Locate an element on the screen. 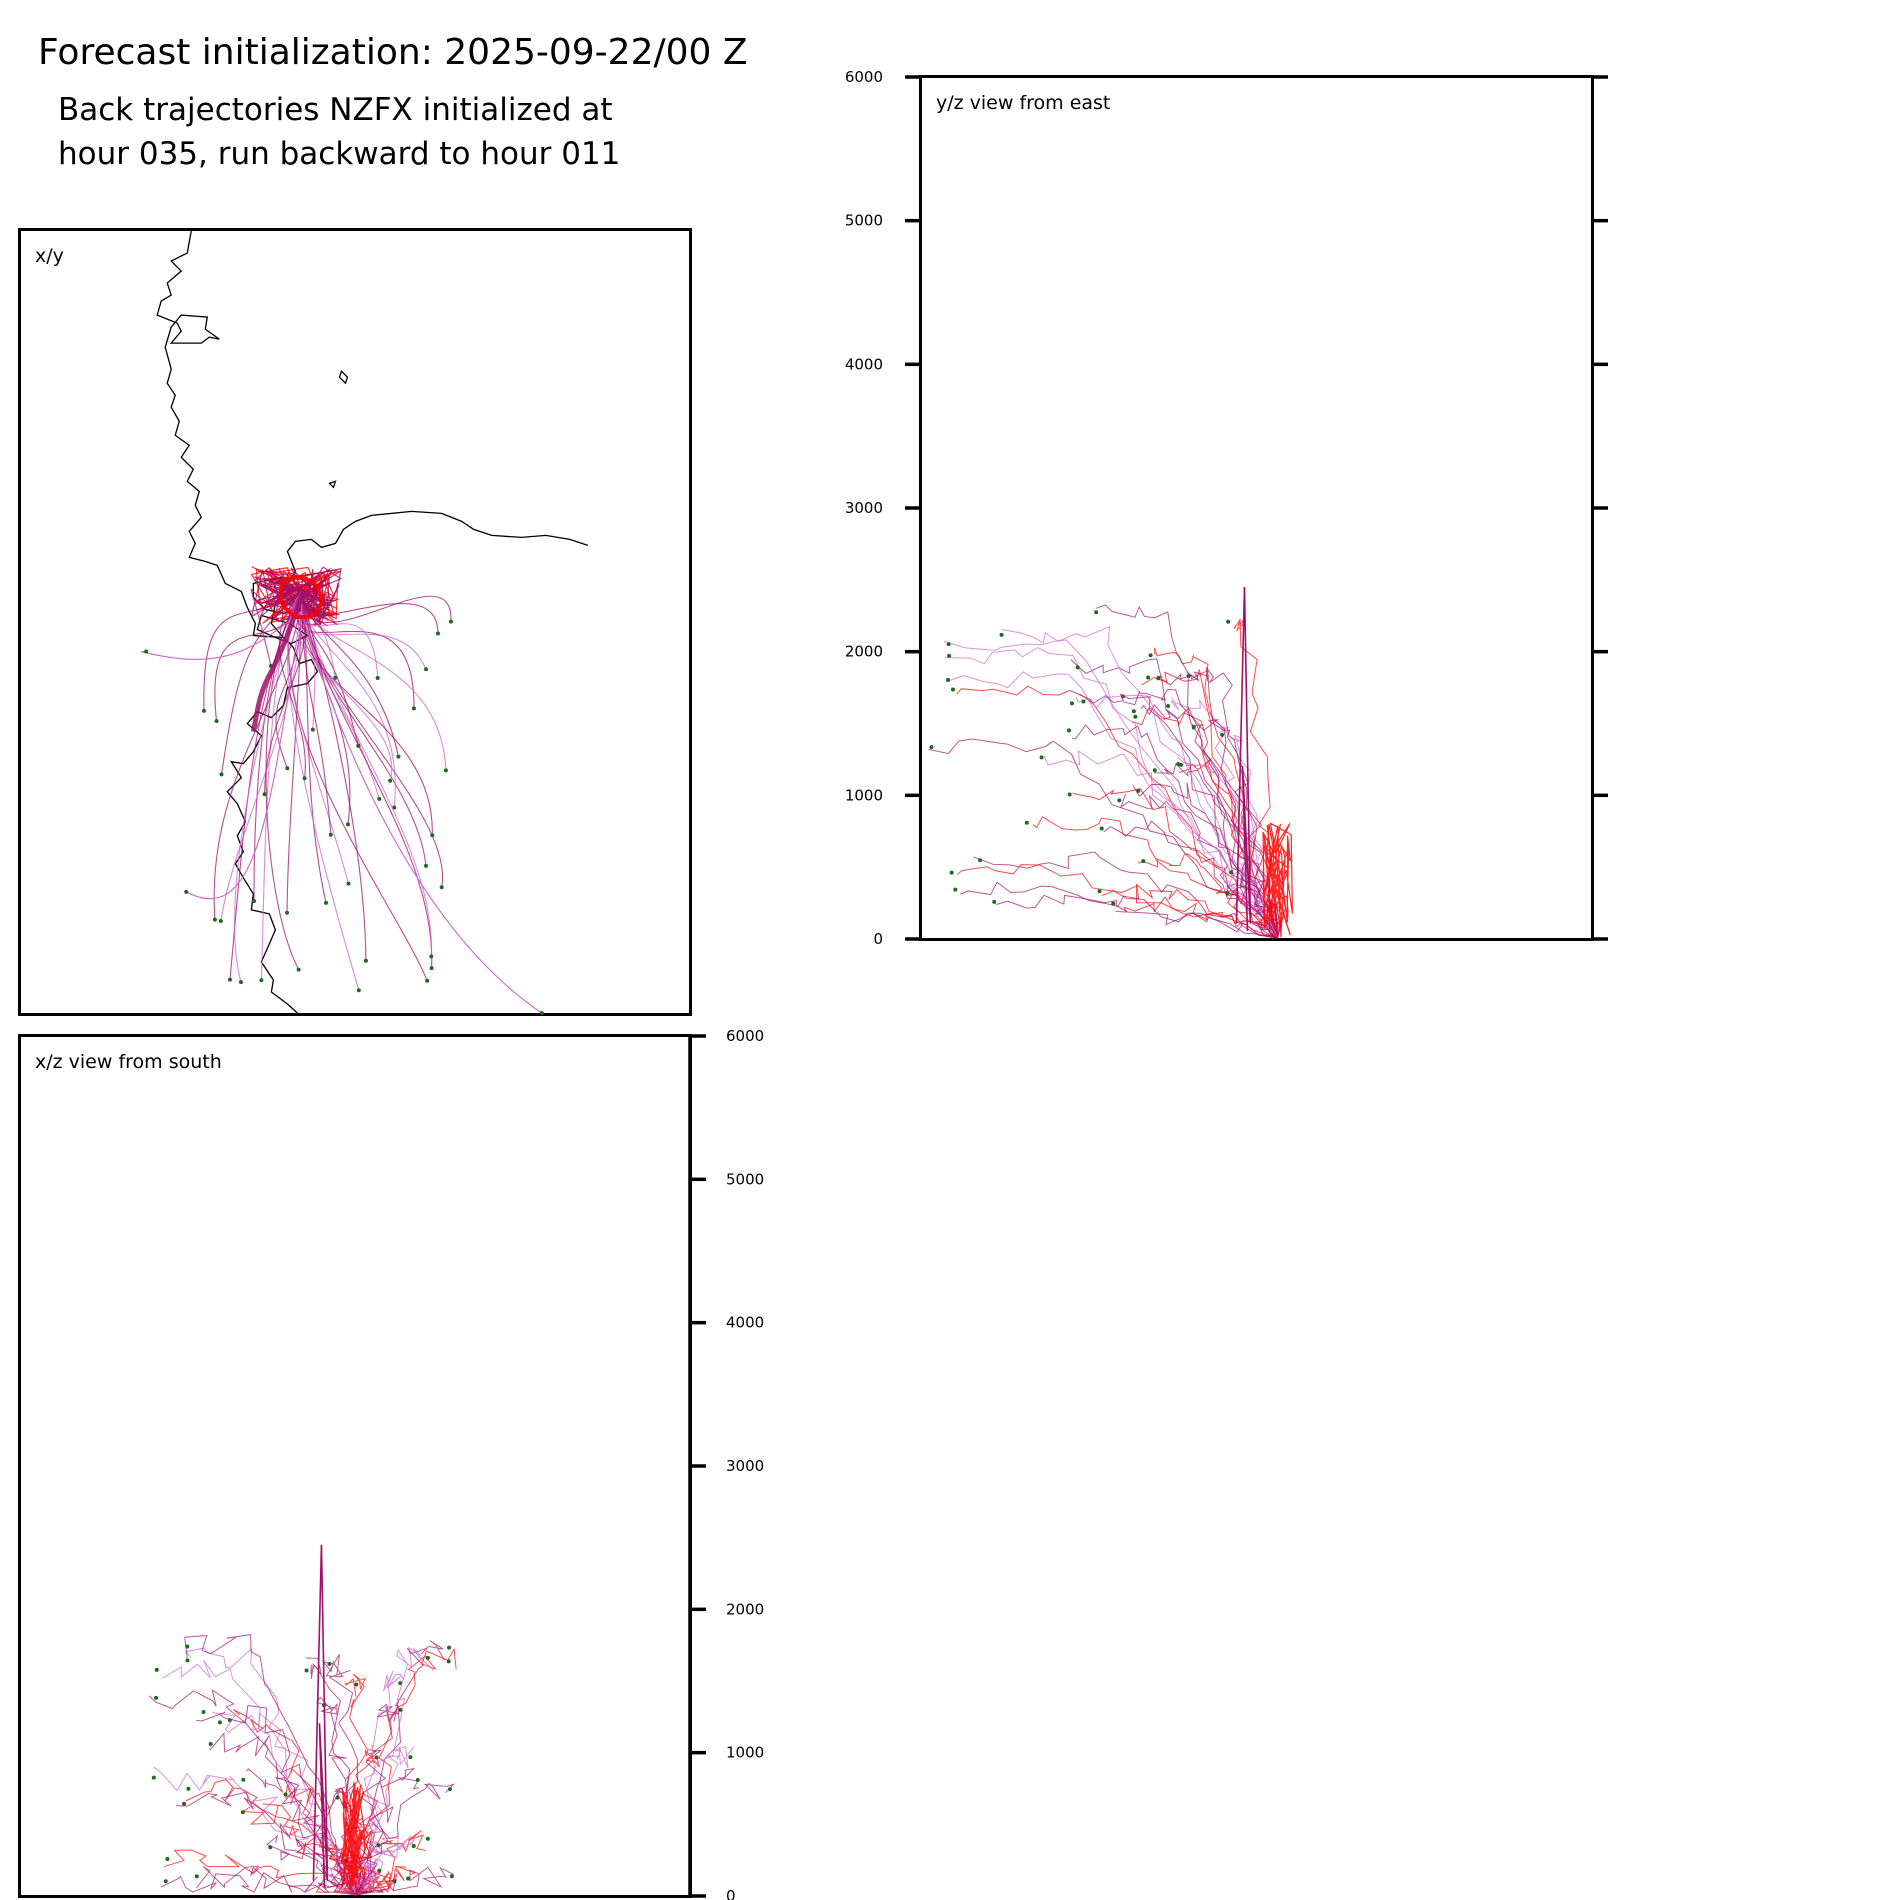 This screenshot has width=1900, height=1900. xy-trajectory-bundle is located at coordinates (278, 661).